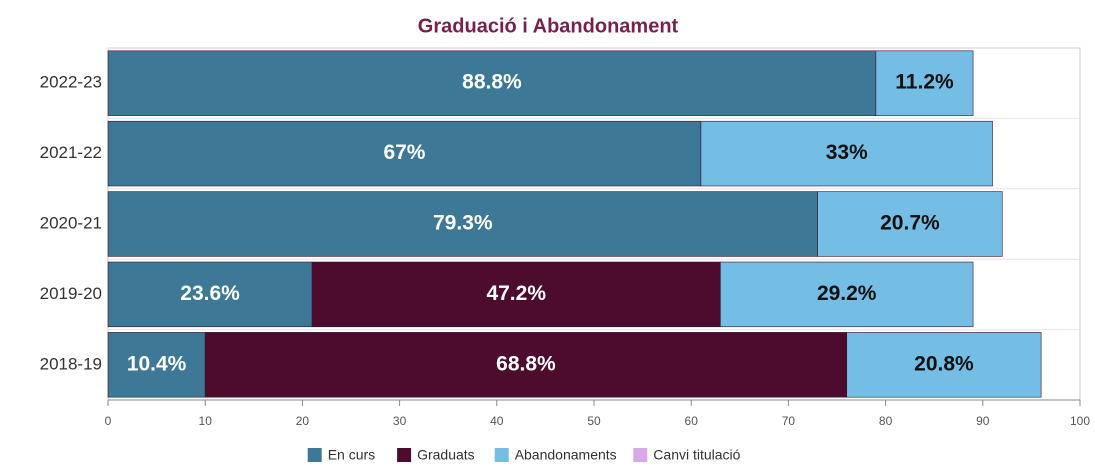 The height and width of the screenshot is (469, 1095). I want to click on data-label: 79.3%, so click(463, 223).